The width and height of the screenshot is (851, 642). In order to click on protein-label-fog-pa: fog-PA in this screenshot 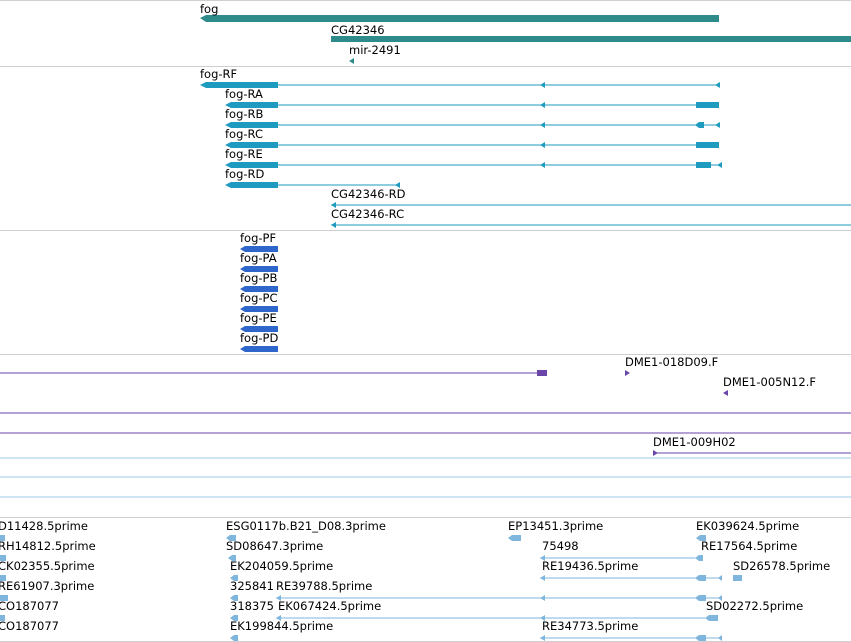, I will do `click(258, 258)`.